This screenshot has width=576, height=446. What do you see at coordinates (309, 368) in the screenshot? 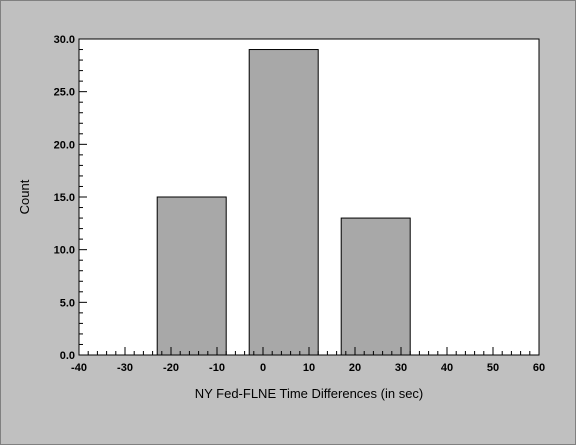
I see `x-tick-label: 10` at bounding box center [309, 368].